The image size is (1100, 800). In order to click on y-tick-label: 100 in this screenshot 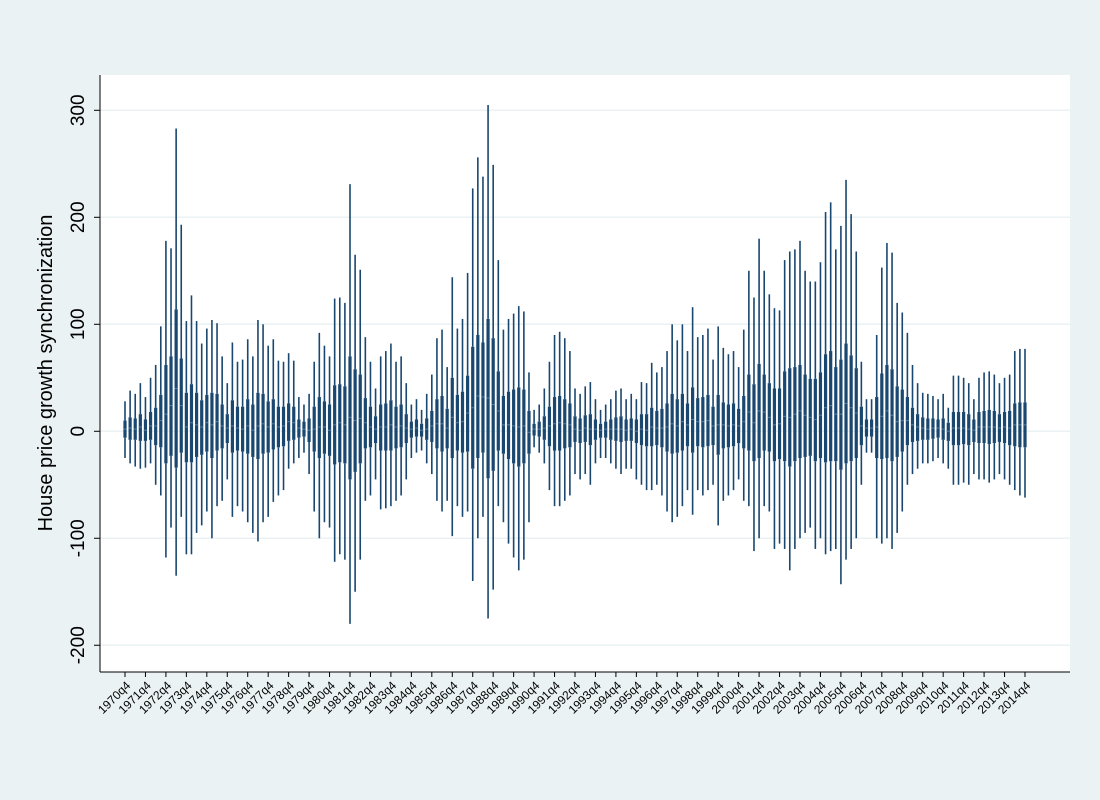, I will do `click(78, 324)`.